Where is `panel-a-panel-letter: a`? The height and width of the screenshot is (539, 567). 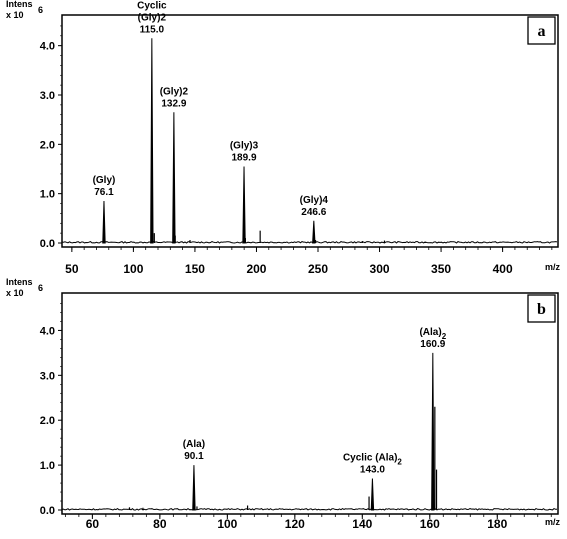 panel-a-panel-letter: a is located at coordinates (542, 31).